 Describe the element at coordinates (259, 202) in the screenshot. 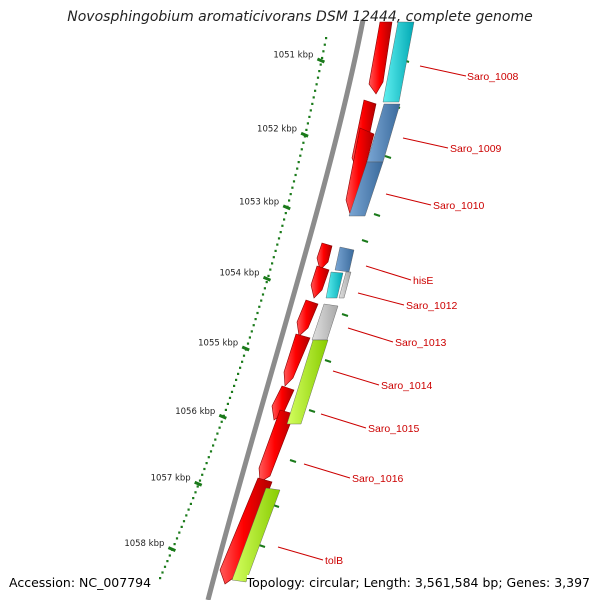

I see `ruler-label: 1053 kbp` at that location.